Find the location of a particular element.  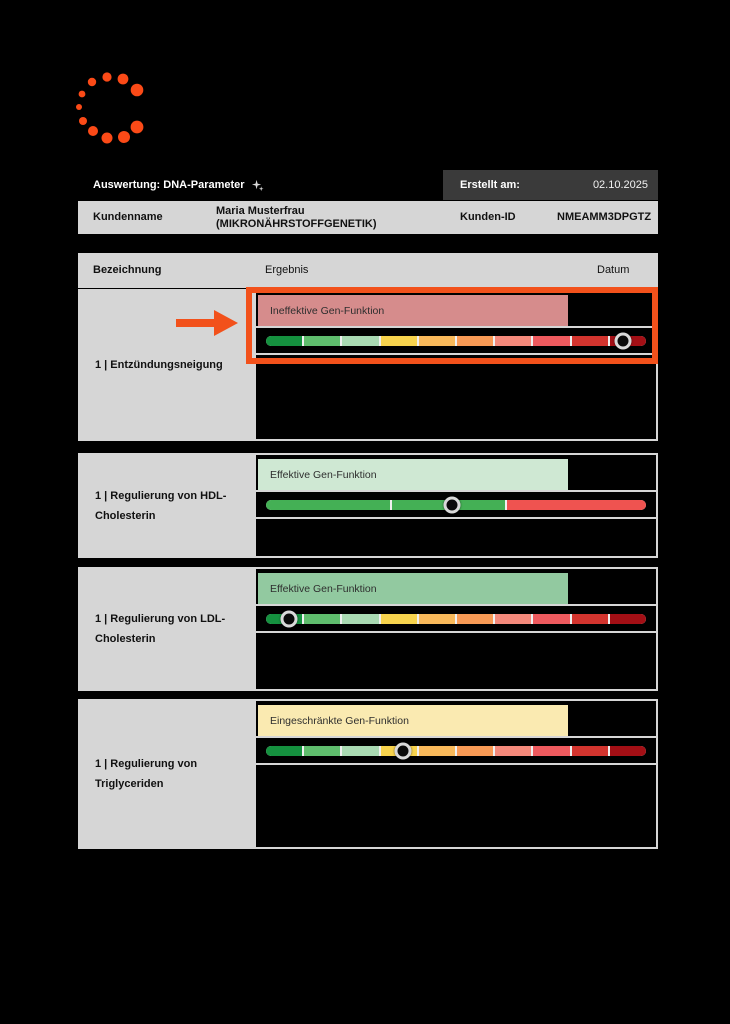

row-name: 1 | Entzündungsneigung is located at coordinates (168, 365).